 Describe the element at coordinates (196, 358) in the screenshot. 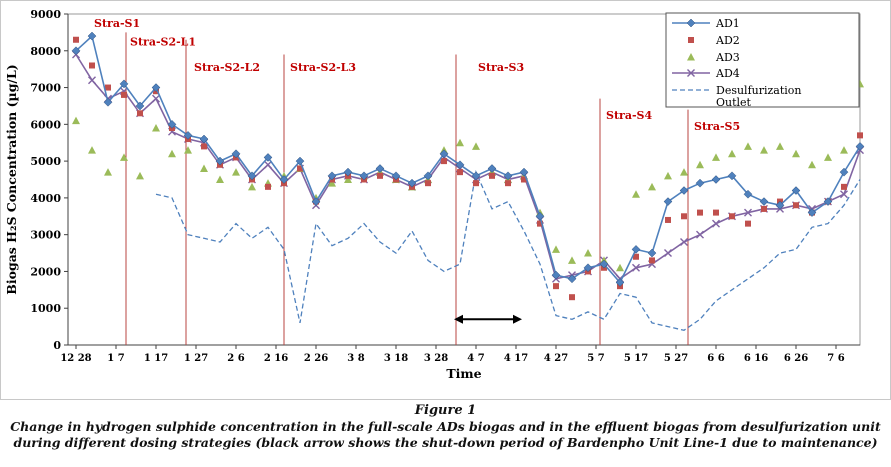

I see `svg-text: 1 27` at that location.